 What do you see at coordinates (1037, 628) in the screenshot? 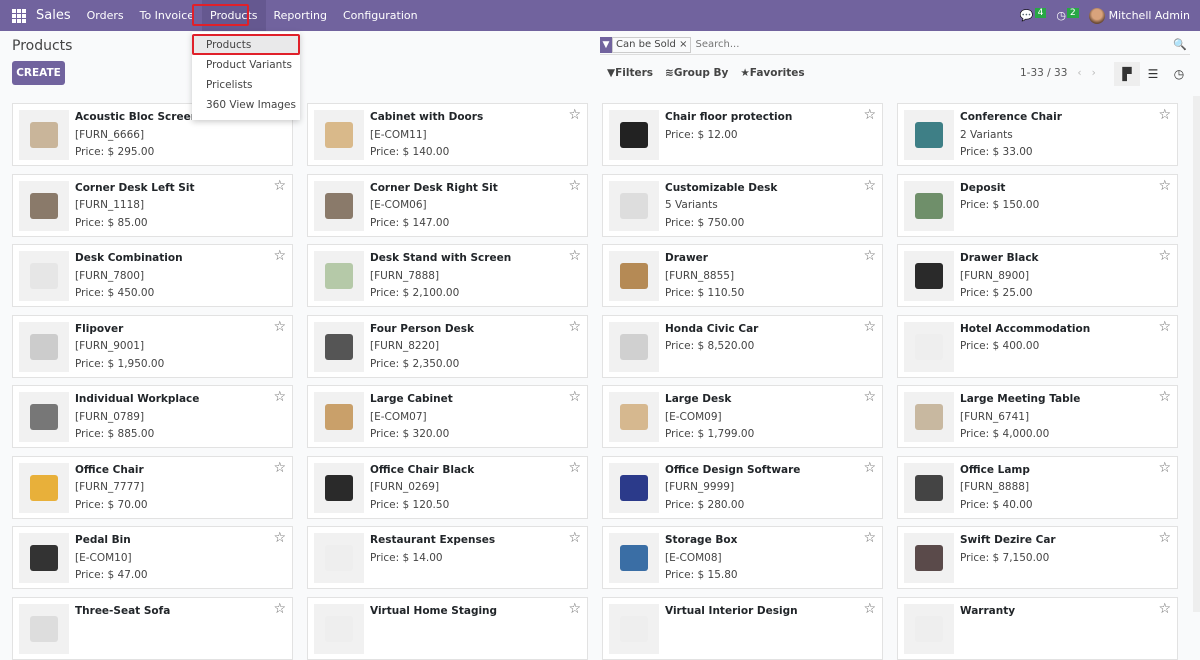
I see `product-card: Warranty ☆` at bounding box center [1037, 628].